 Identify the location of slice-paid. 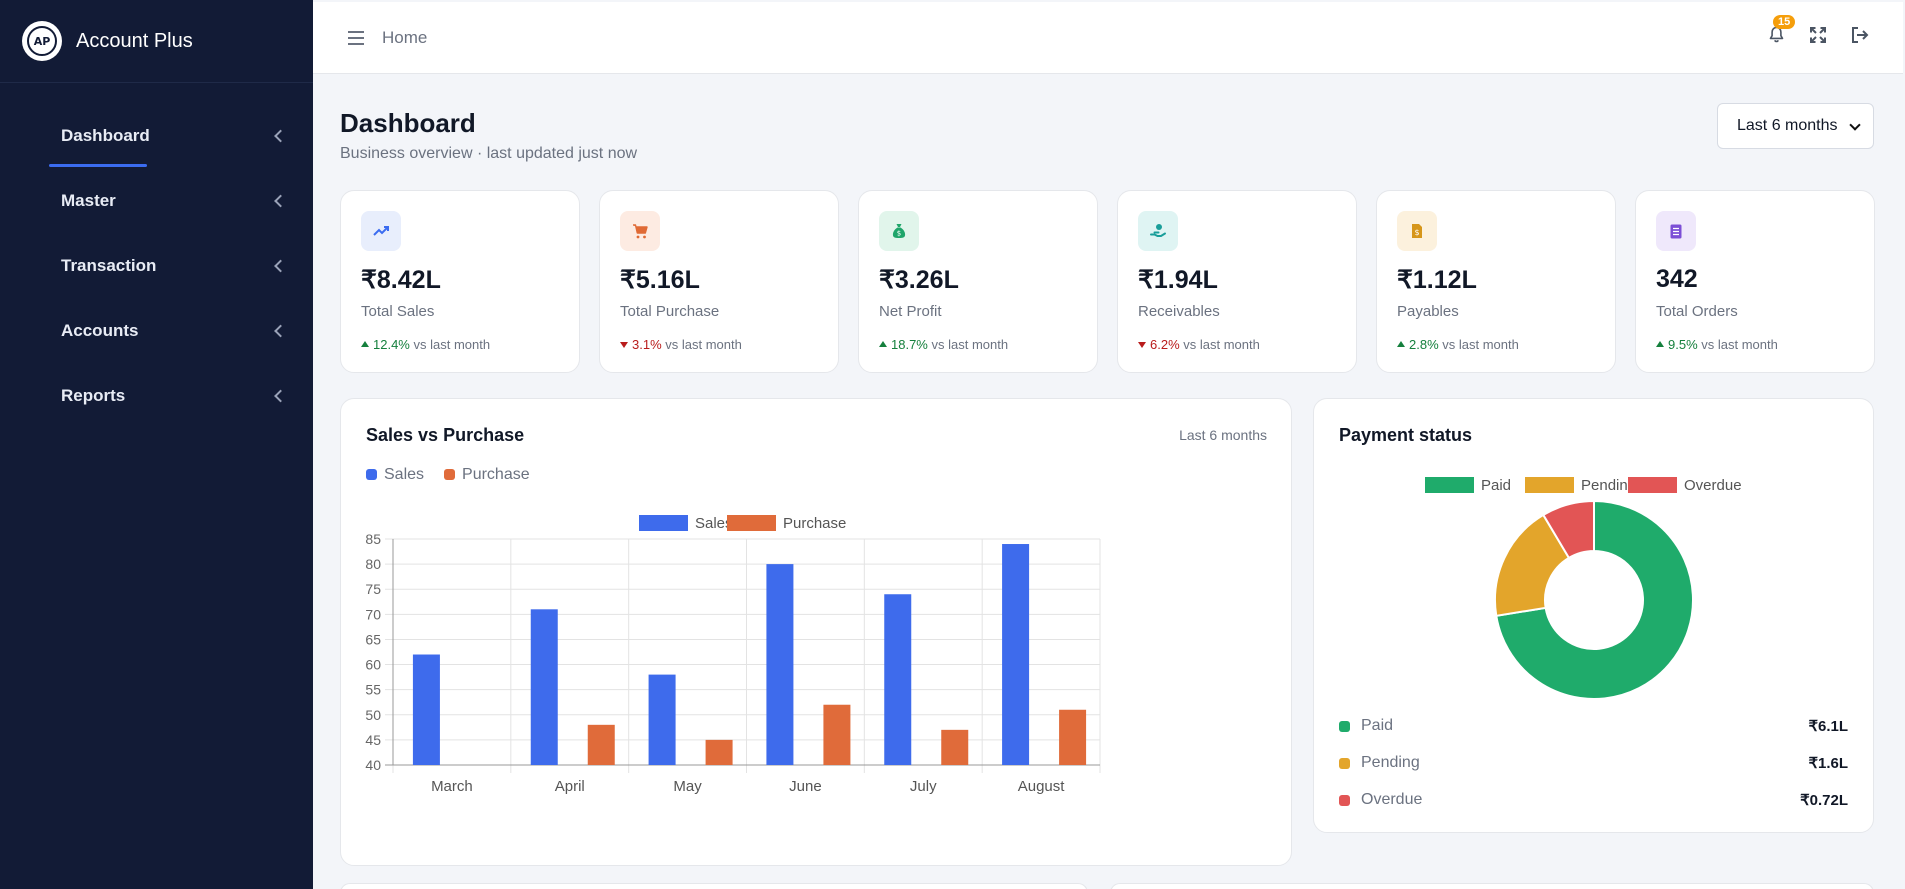
(1594, 599).